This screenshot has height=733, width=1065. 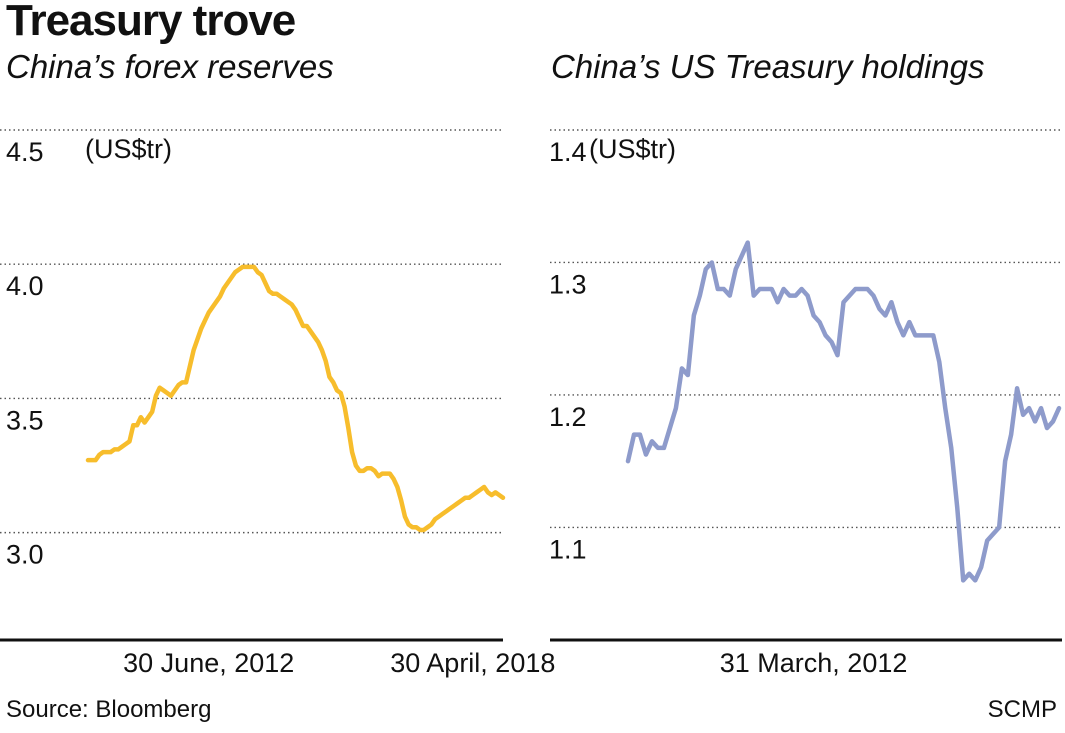 What do you see at coordinates (568, 284) in the screenshot?
I see `treasury-y-tick-label: 1.3` at bounding box center [568, 284].